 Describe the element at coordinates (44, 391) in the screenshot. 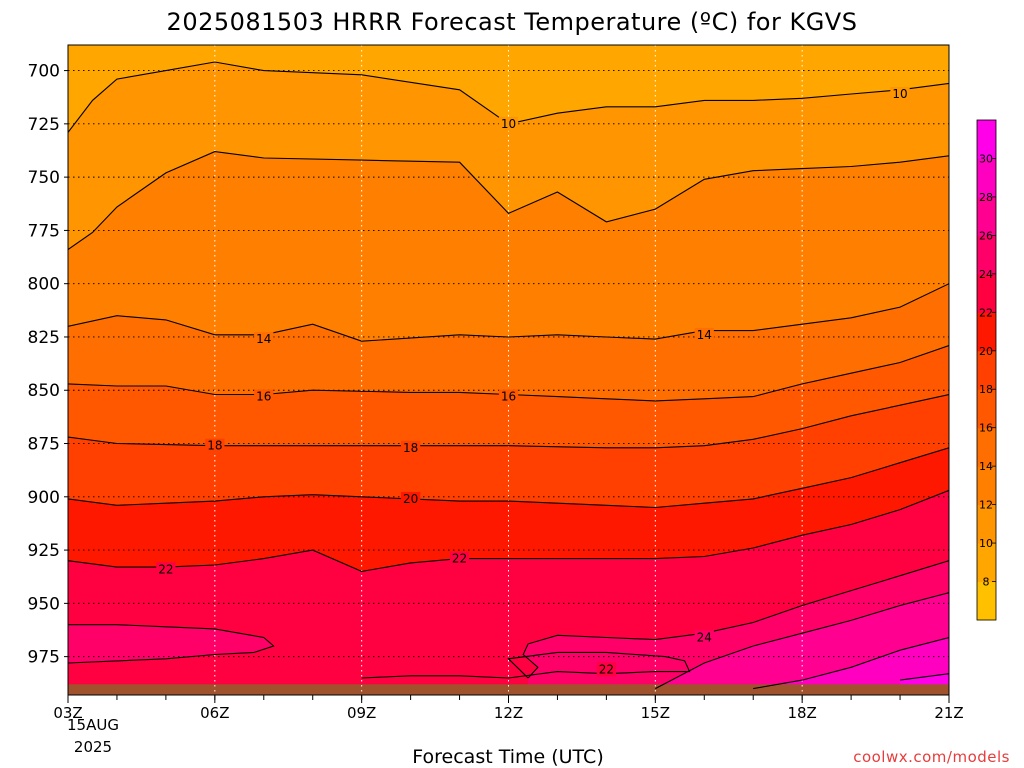

I see `y-tick-label: 850` at that location.